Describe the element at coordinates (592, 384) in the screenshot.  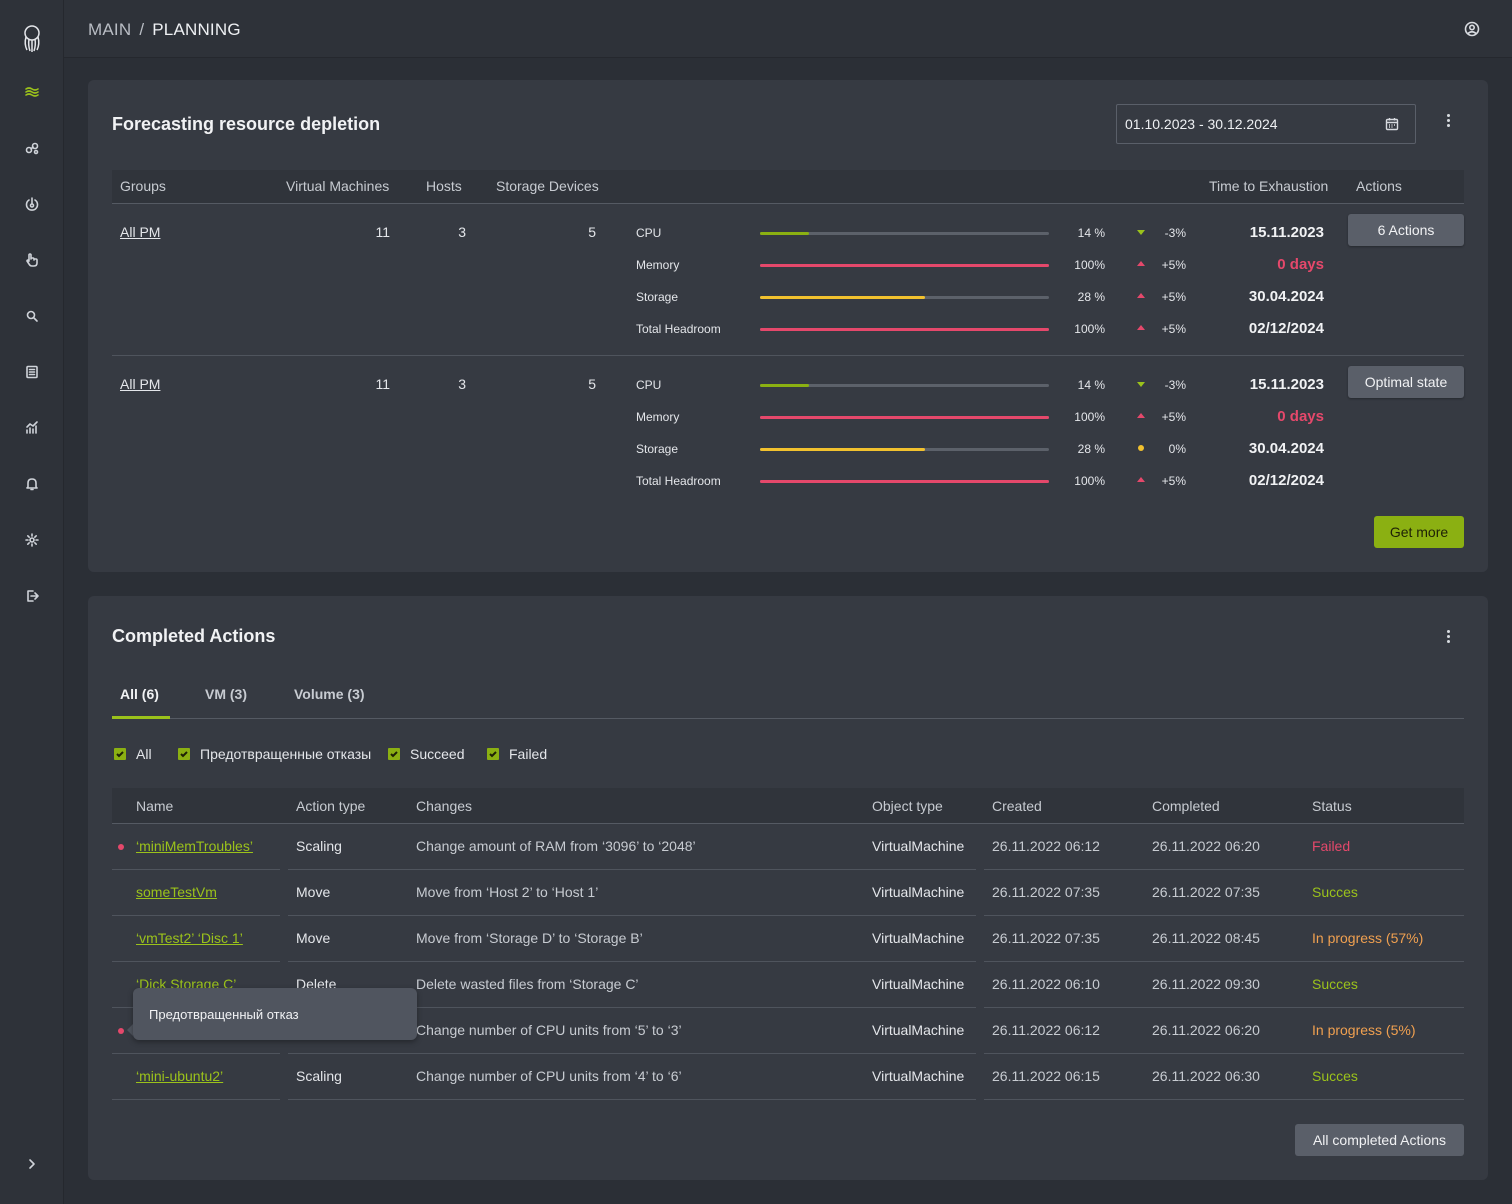
I see `storage-count: 5` at that location.